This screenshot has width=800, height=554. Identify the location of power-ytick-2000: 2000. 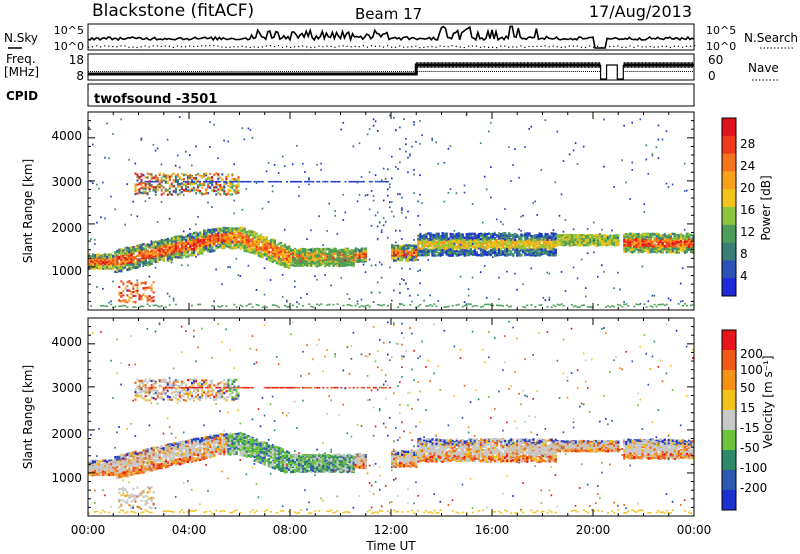
(66, 228).